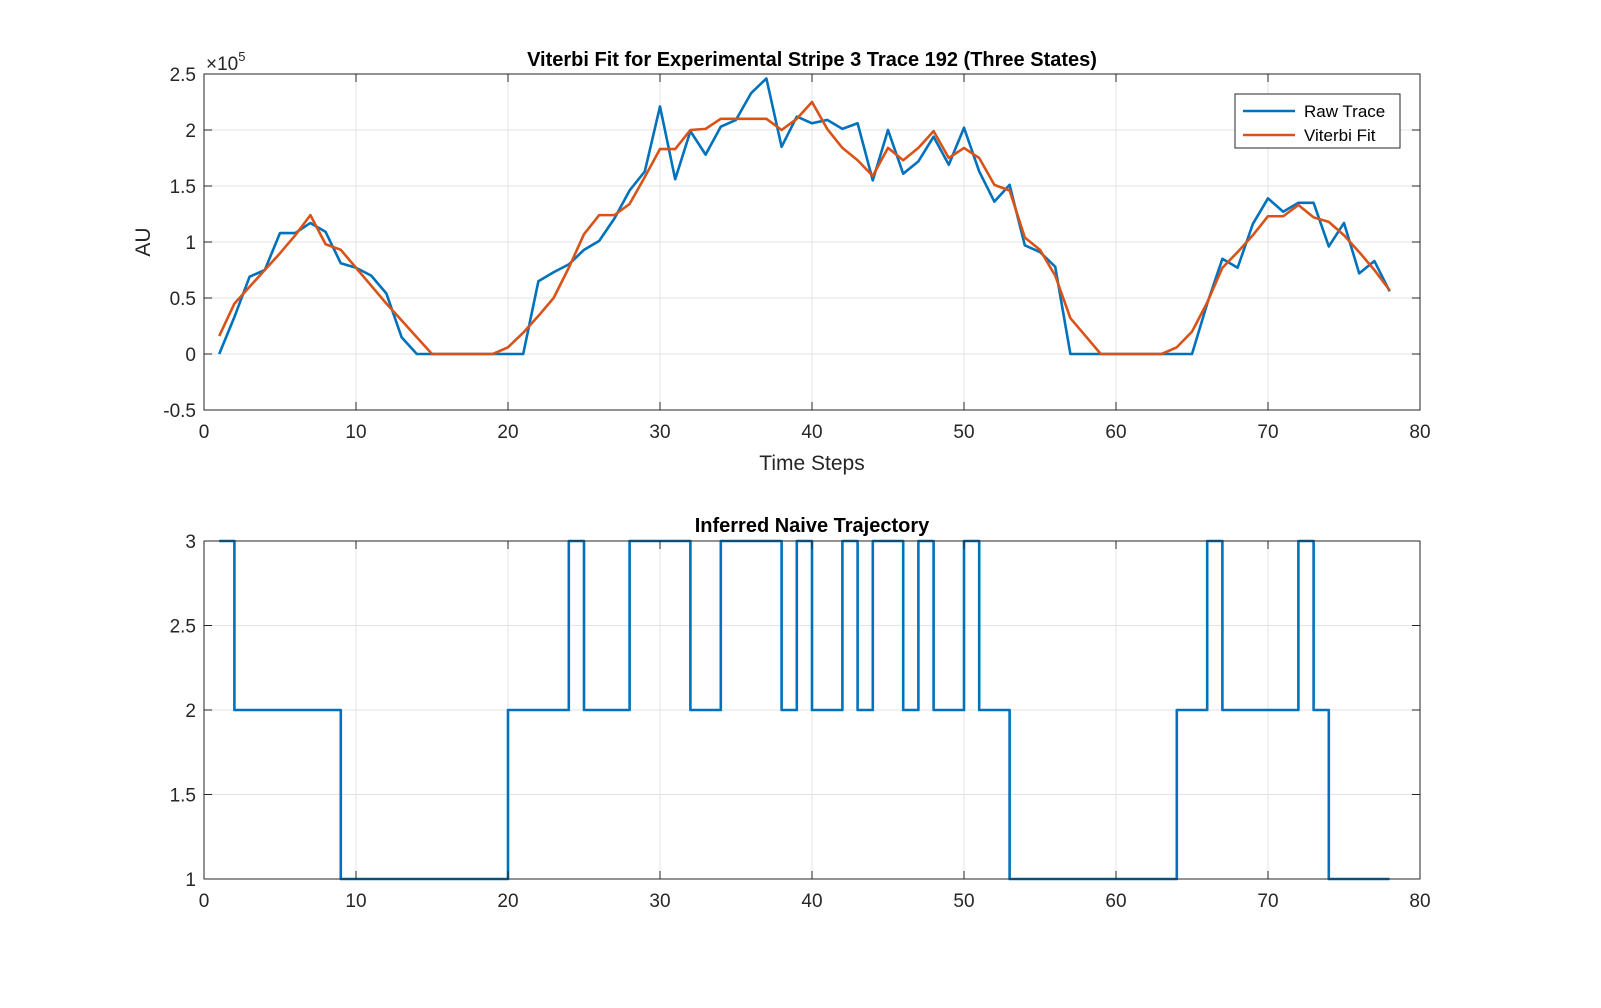  What do you see at coordinates (812, 526) in the screenshot?
I see `inferred-trajectory-title: Inferred Naive Trajectory` at bounding box center [812, 526].